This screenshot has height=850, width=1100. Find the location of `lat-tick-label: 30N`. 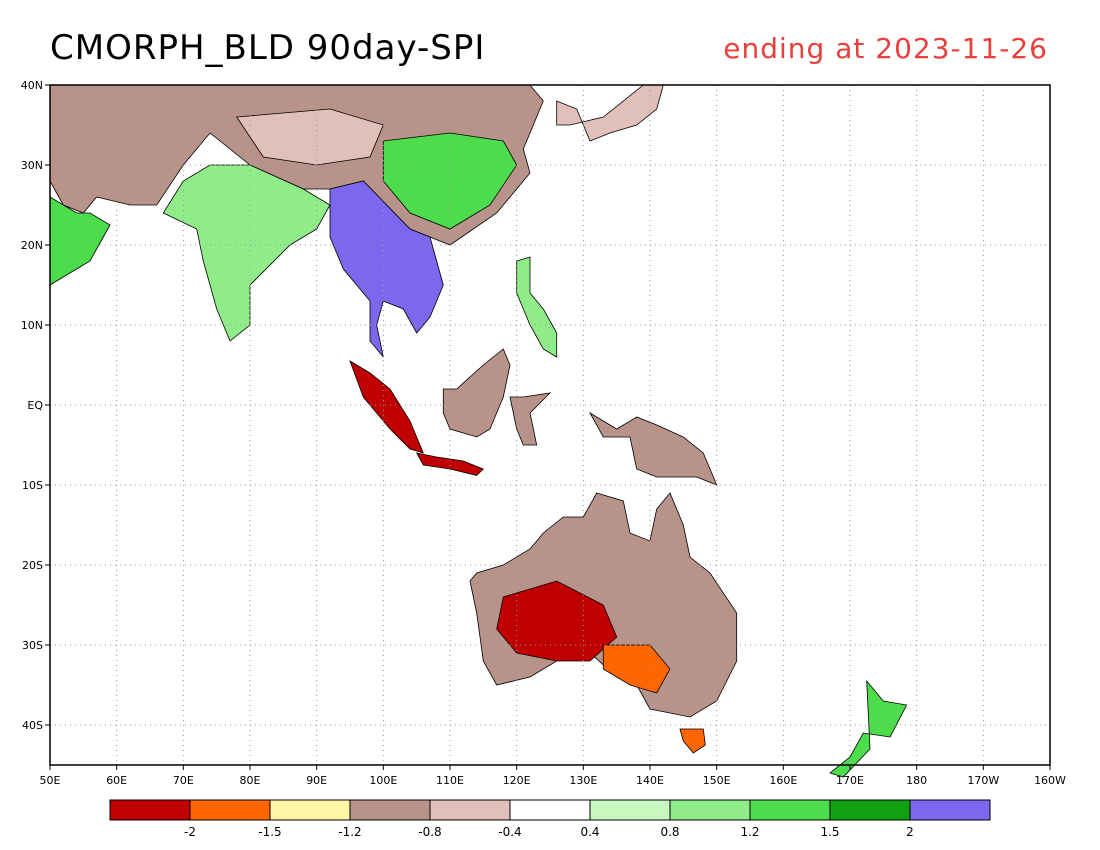

lat-tick-label: 30N is located at coordinates (32, 165).